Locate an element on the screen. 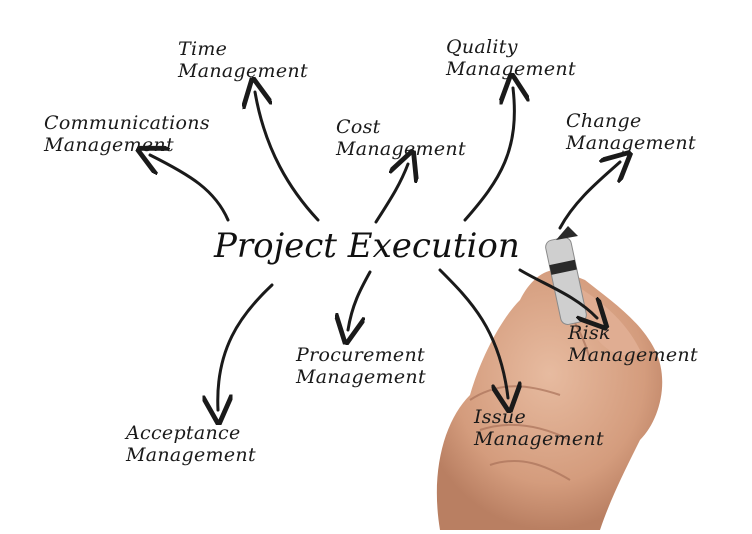  marker-tip is located at coordinates (567, 233).